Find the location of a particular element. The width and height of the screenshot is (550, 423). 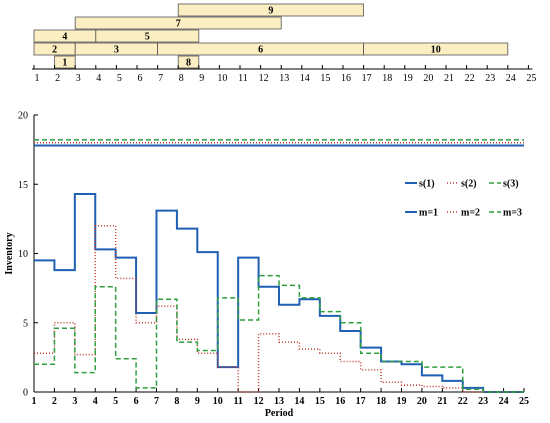

gantt-x-tick-label: 10 is located at coordinates (222, 78).